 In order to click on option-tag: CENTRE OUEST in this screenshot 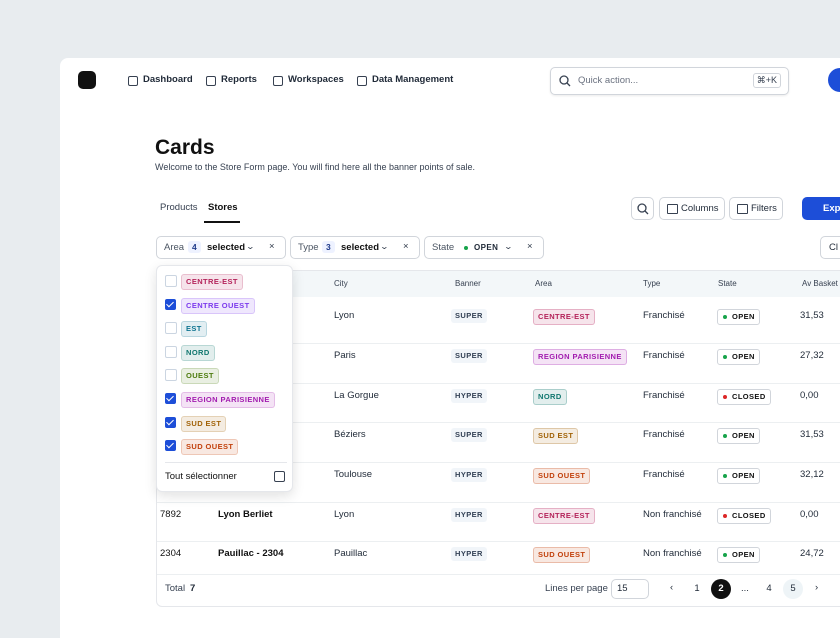, I will do `click(218, 305)`.